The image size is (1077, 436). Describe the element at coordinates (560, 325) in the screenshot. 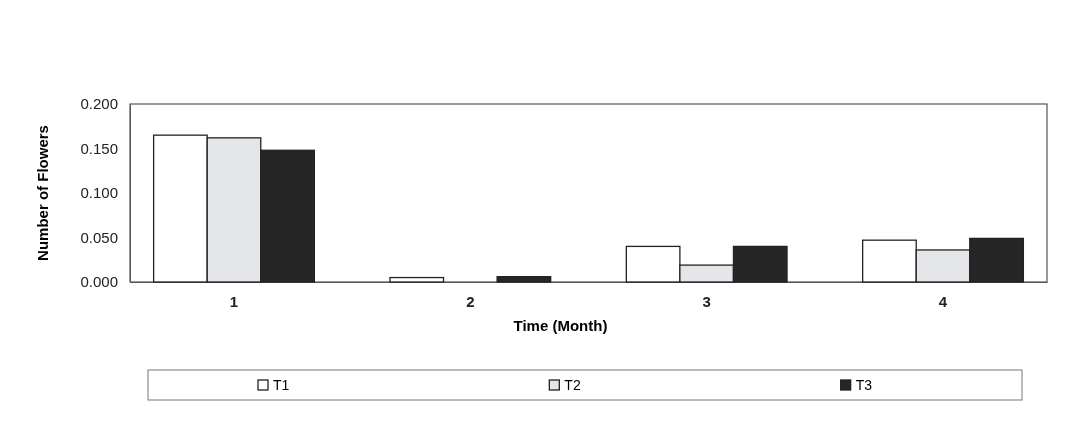

I see `x-axis-title: Time (Month)` at that location.